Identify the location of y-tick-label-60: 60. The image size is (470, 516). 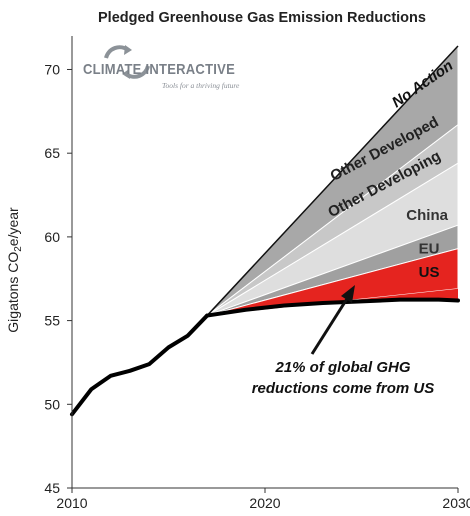
(52, 237).